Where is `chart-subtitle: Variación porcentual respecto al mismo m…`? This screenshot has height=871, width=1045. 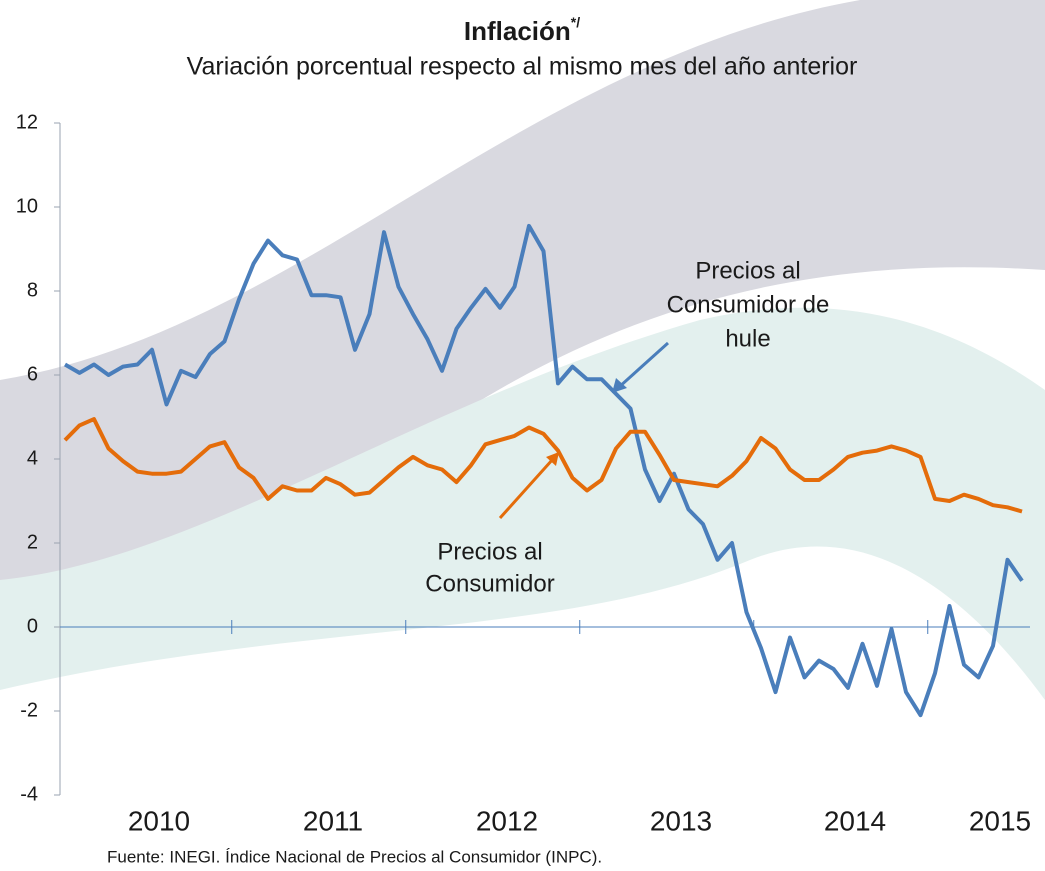
chart-subtitle: Variación porcentual respecto al mismo m… is located at coordinates (522, 67).